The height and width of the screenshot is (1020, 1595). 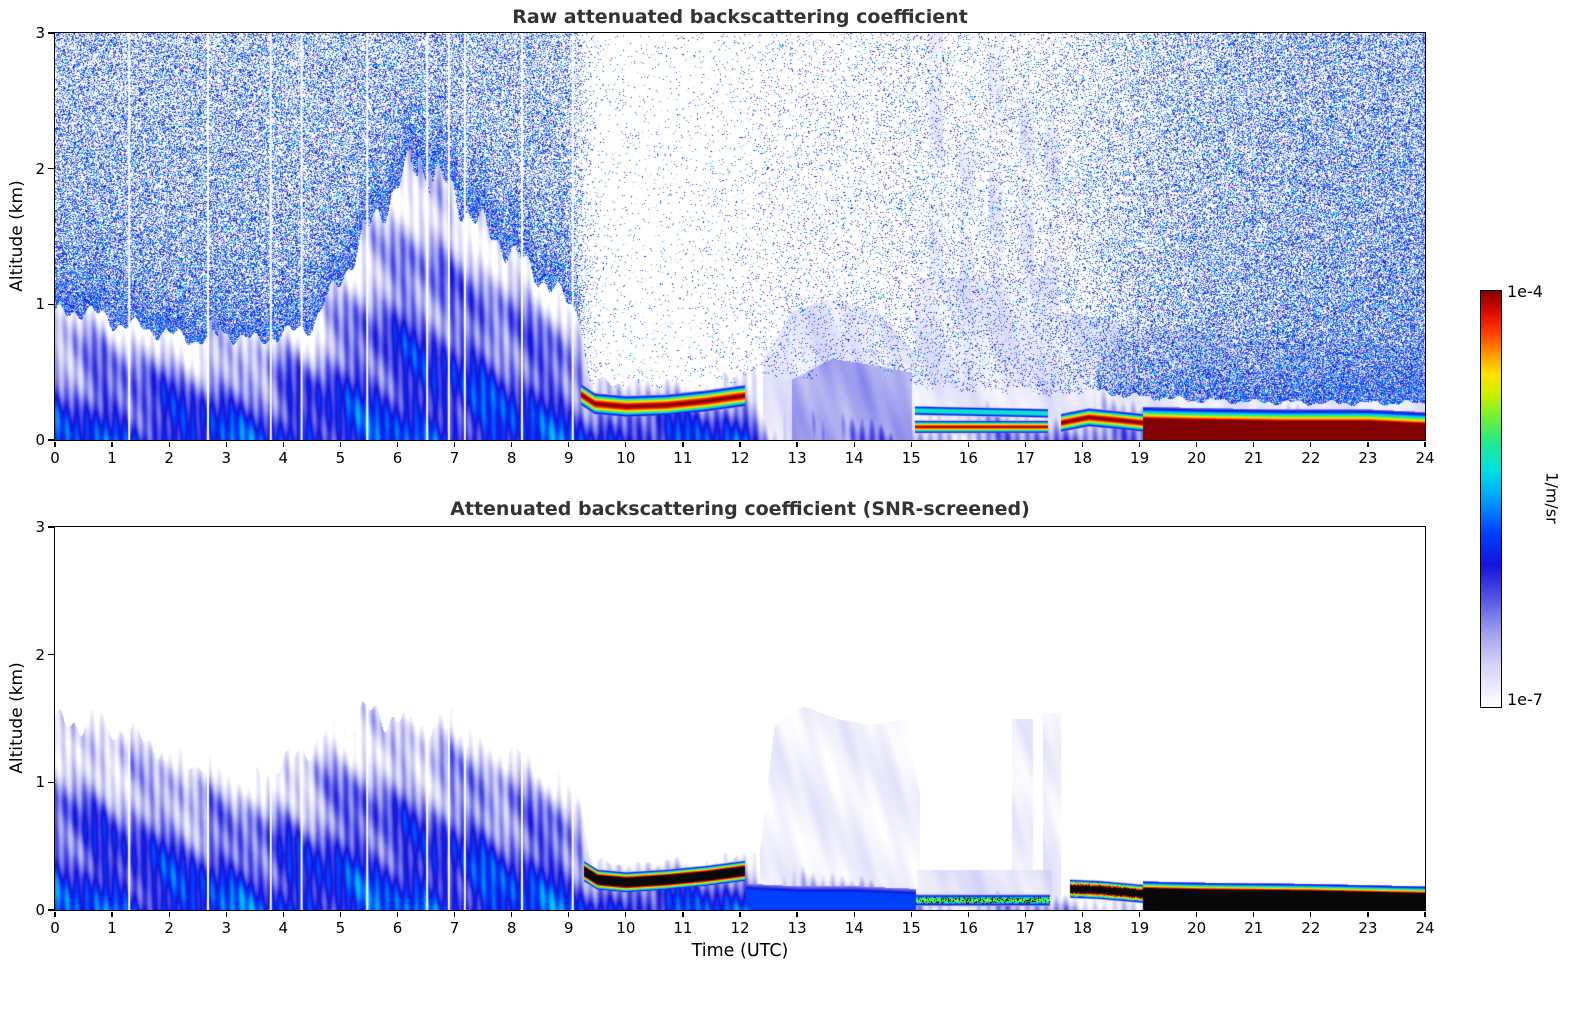 I want to click on y-tick-label: 3, so click(x=40, y=33).